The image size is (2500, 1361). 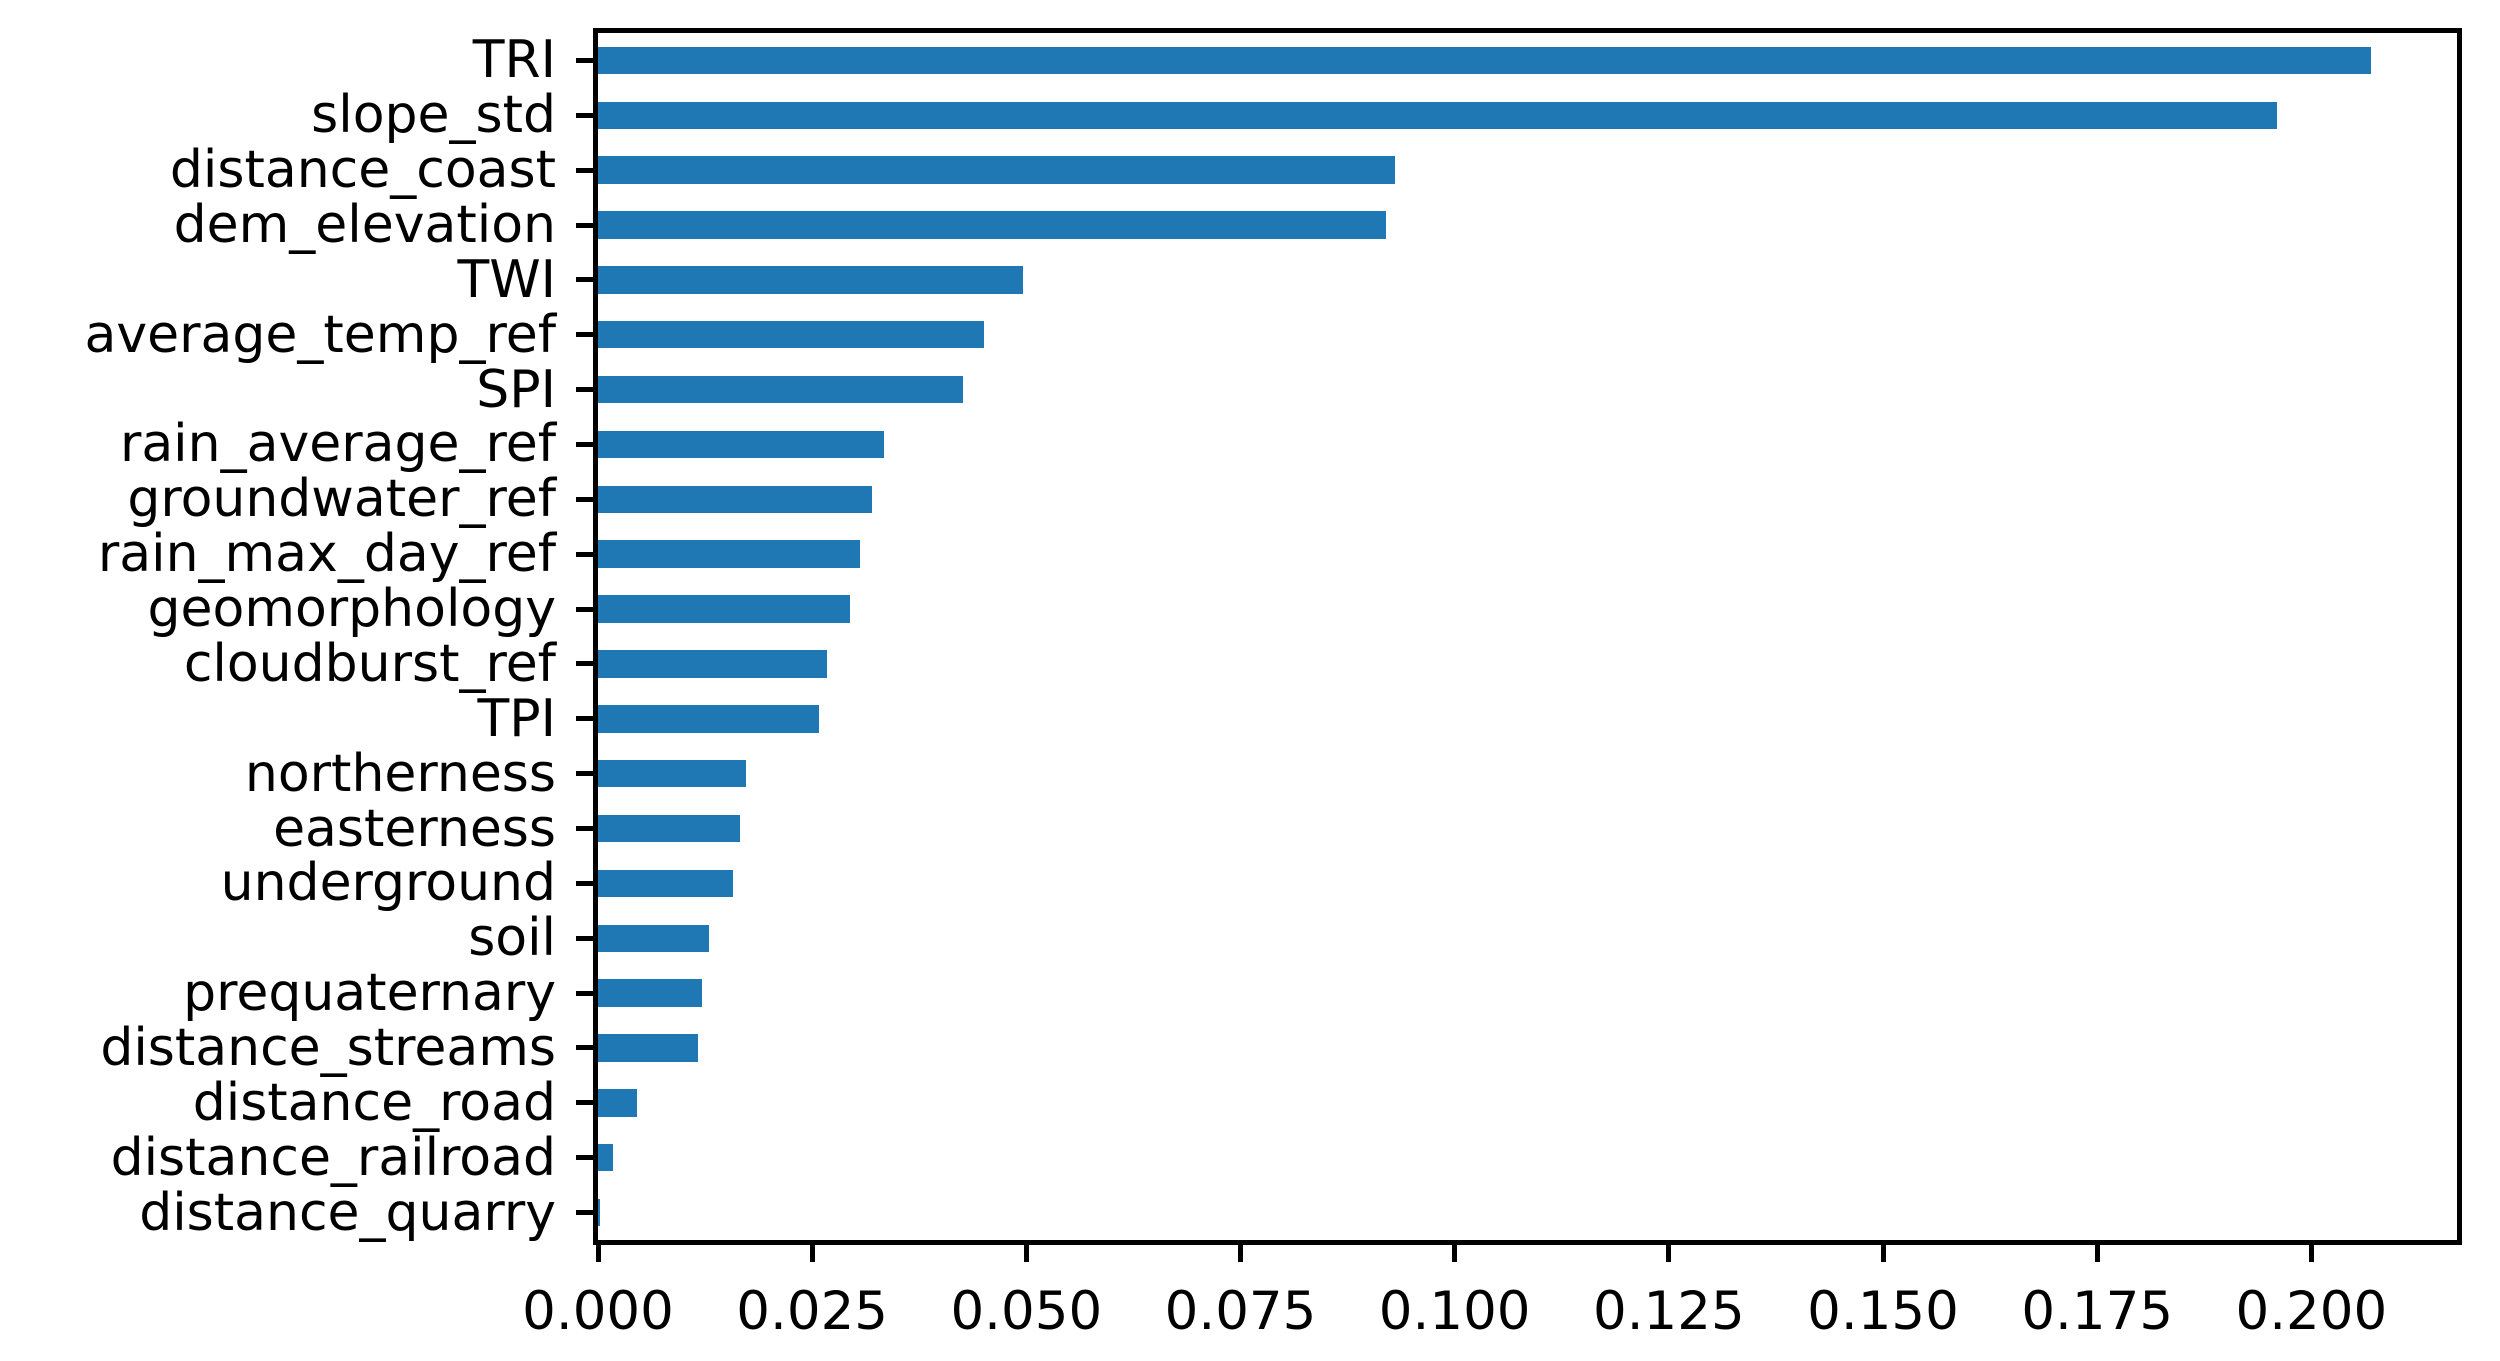 I want to click on bar-TWI, so click(x=810, y=280).